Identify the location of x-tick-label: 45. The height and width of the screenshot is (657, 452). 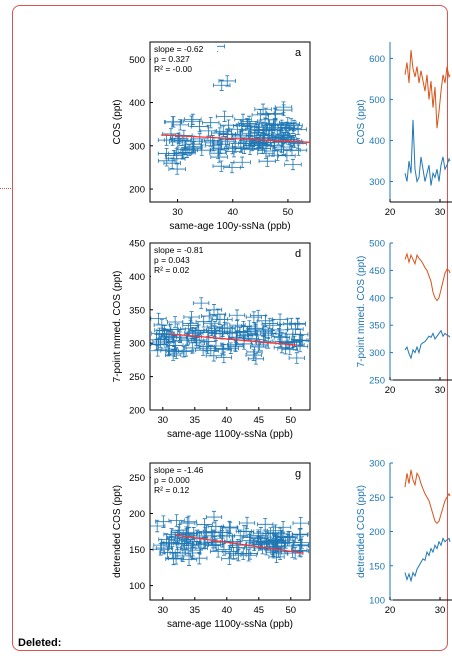
(259, 420).